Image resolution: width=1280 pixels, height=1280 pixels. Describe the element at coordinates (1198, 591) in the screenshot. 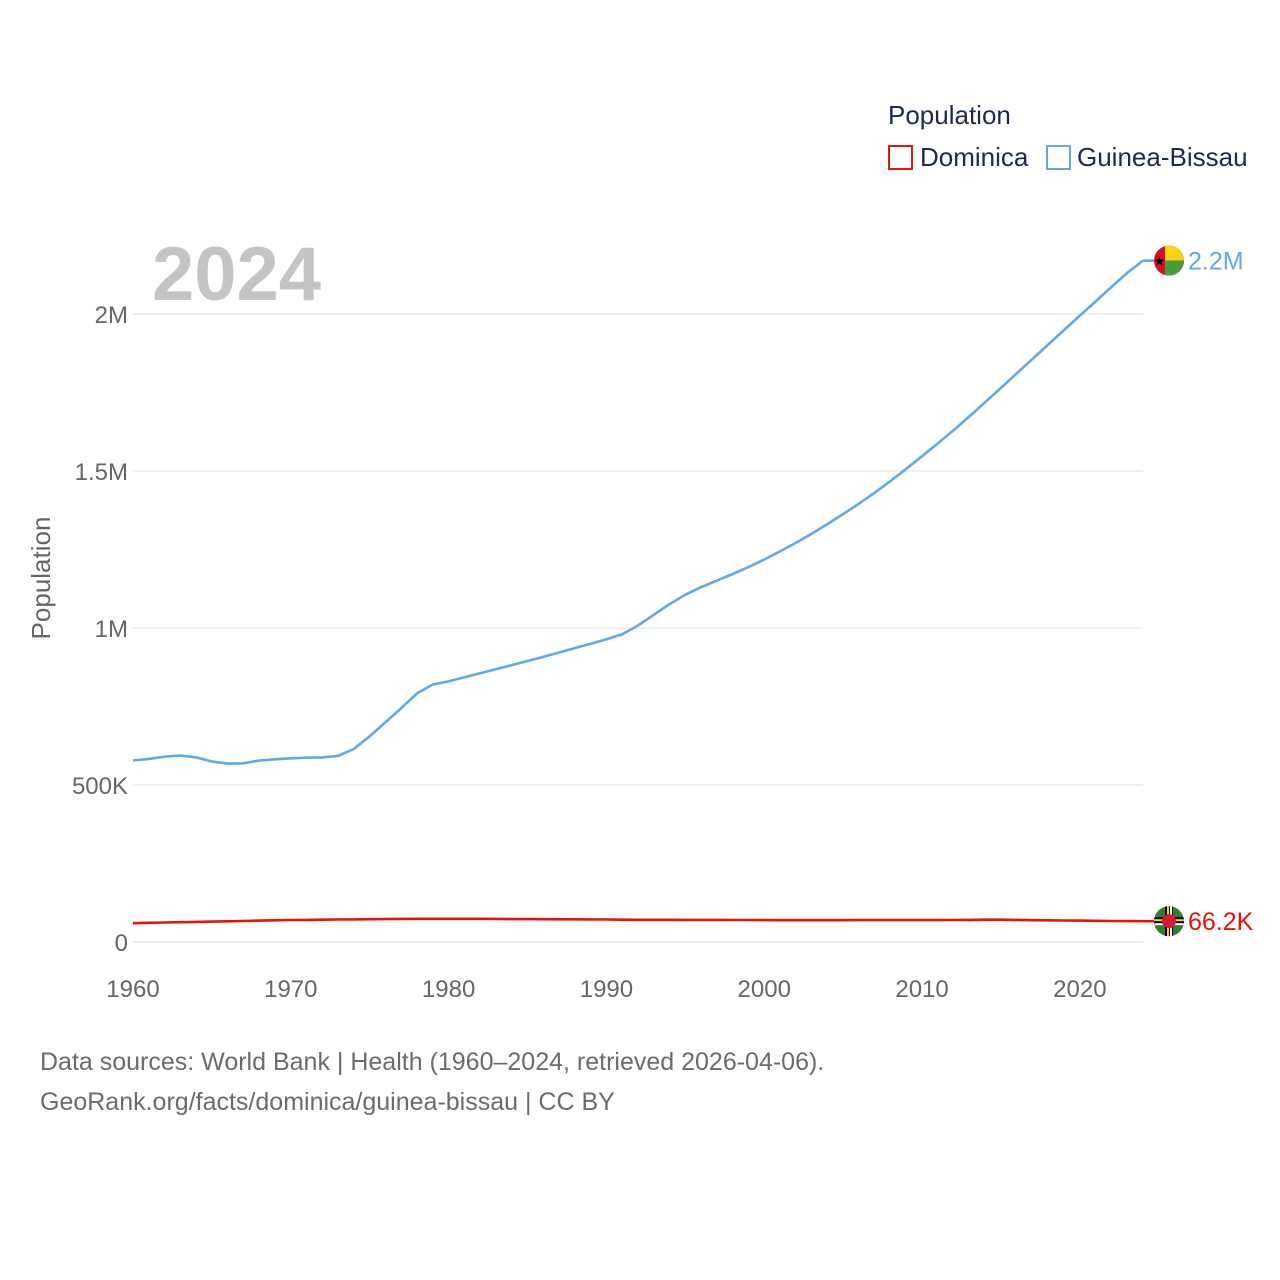

I see `series-end-markers: ★ 2.2M 66.2K` at that location.